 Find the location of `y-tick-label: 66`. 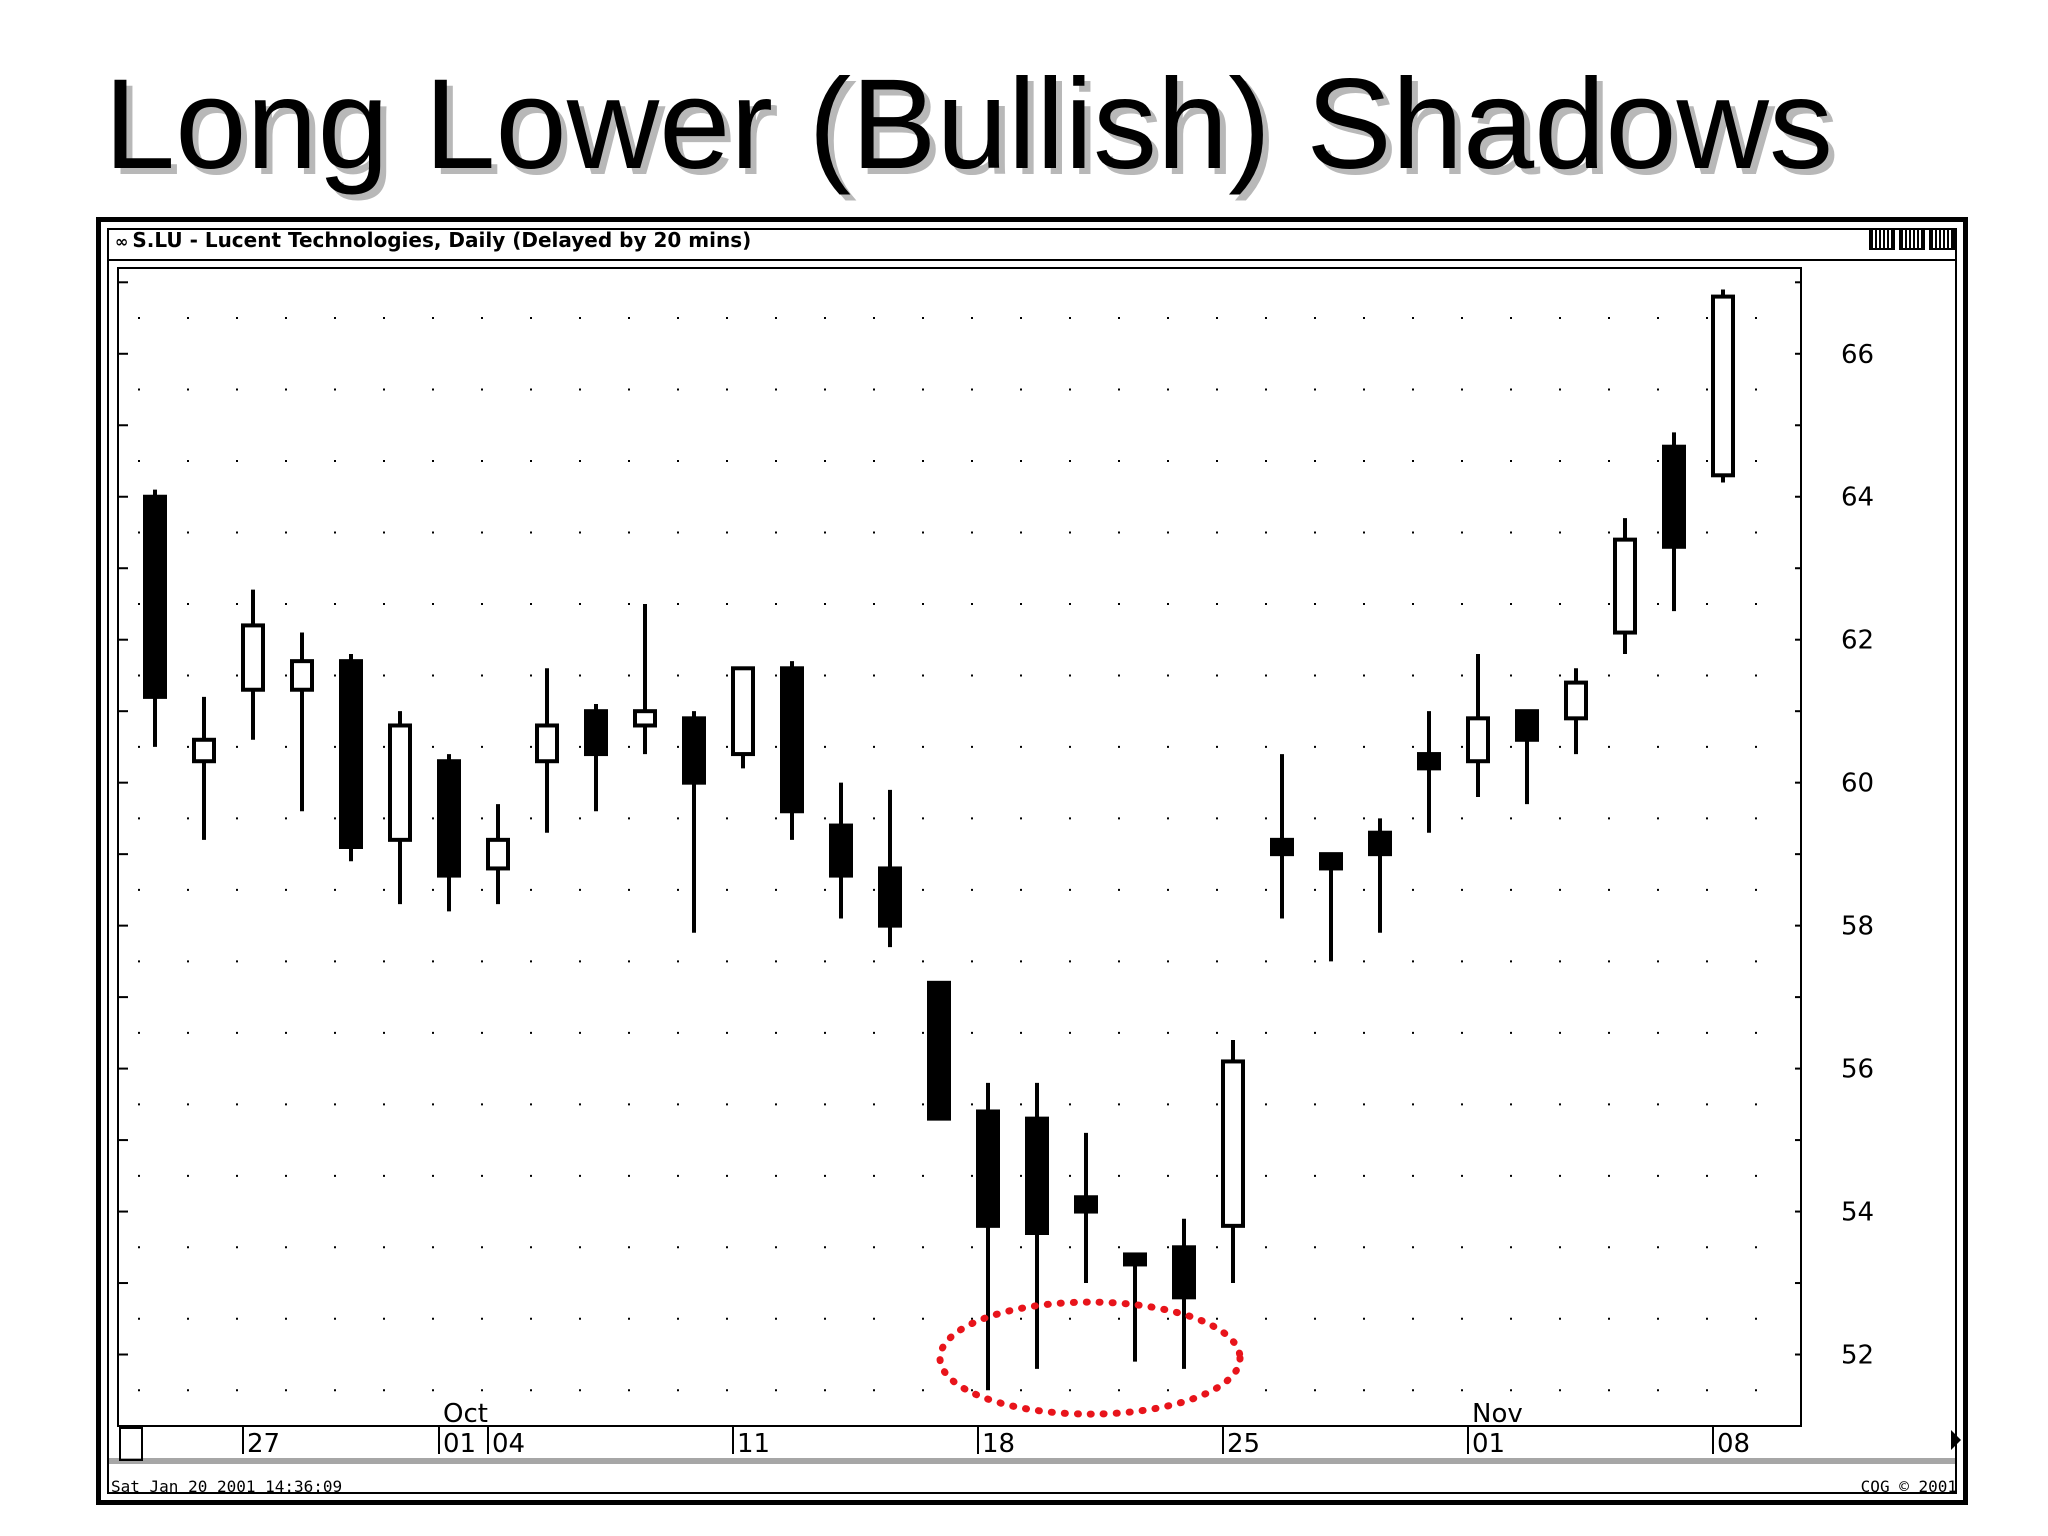

y-tick-label: 66 is located at coordinates (1857, 355).